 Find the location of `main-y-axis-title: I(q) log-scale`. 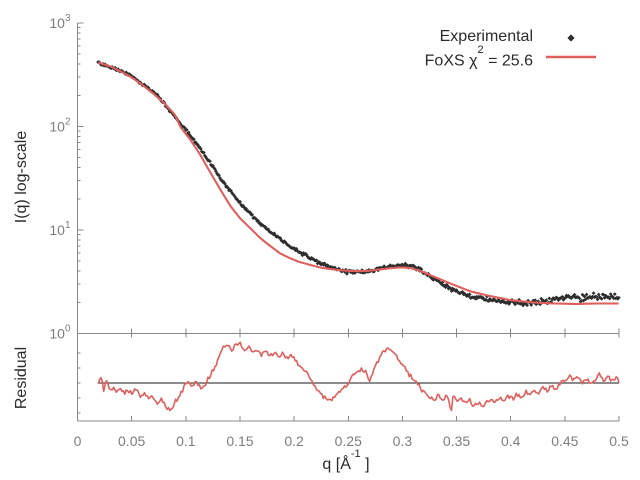

main-y-axis-title: I(q) log-scale is located at coordinates (21, 177).